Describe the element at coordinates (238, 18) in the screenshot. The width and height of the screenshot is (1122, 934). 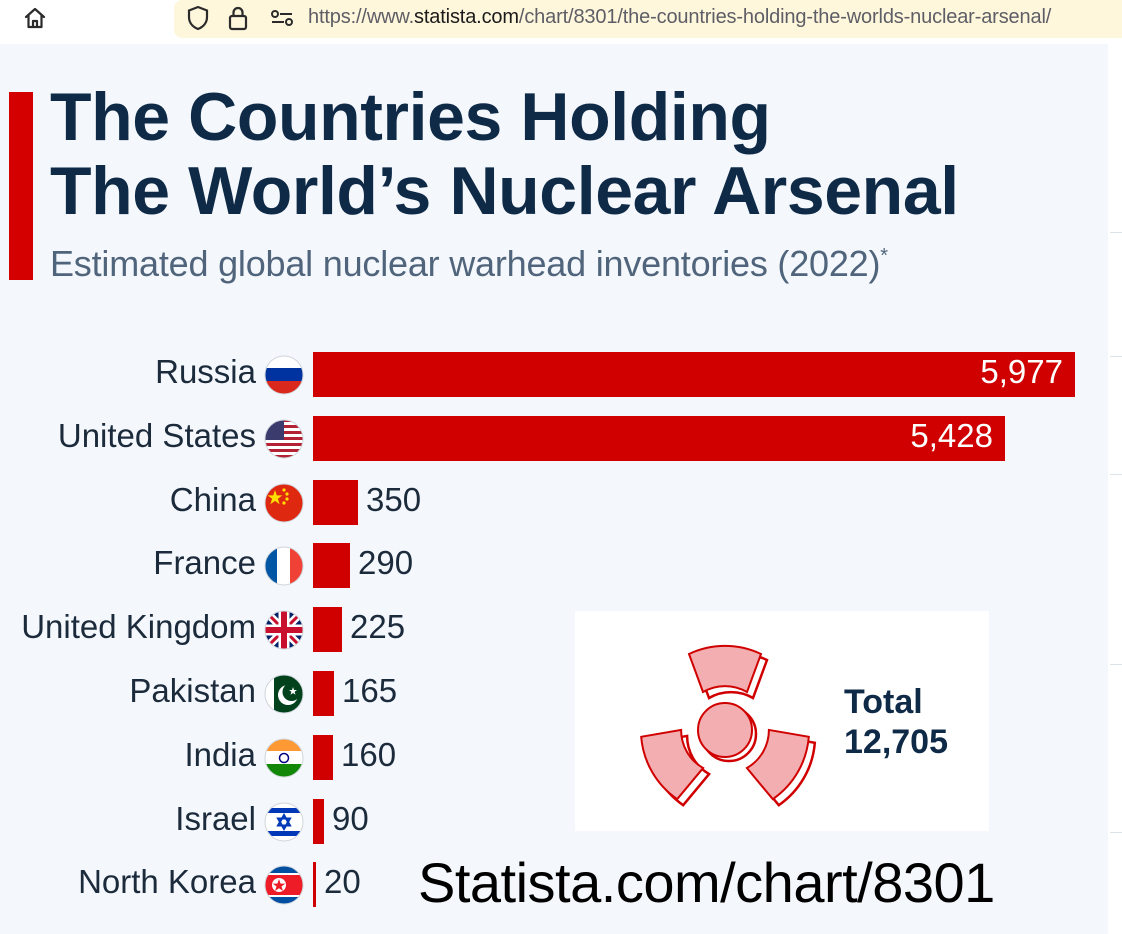
I see `lock-icon` at that location.